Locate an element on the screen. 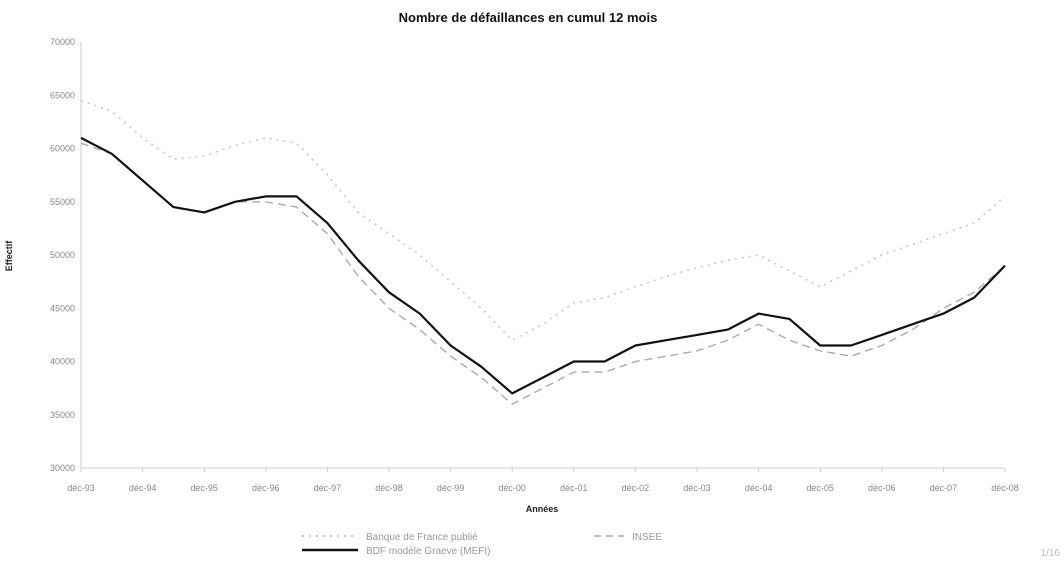 This screenshot has height=562, width=1064. y-tick-label: 45000 is located at coordinates (62, 308).